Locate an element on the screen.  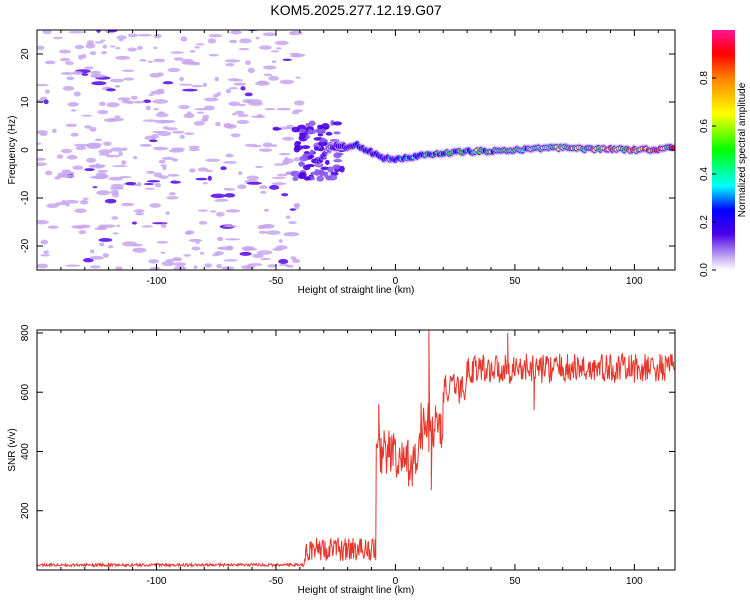
colorbar-gradient is located at coordinates (723, 150).